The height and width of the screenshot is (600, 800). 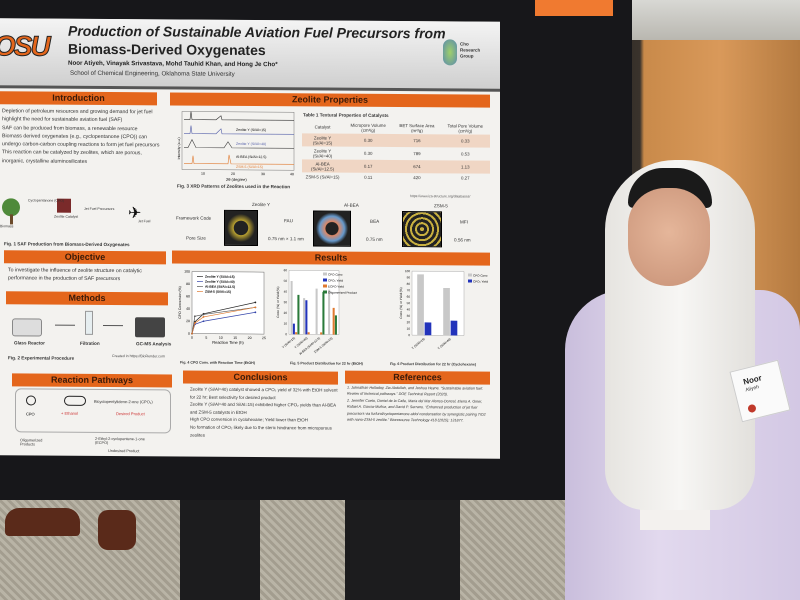 What do you see at coordinates (574, 8) in the screenshot?
I see `orange-sign` at bounding box center [574, 8].